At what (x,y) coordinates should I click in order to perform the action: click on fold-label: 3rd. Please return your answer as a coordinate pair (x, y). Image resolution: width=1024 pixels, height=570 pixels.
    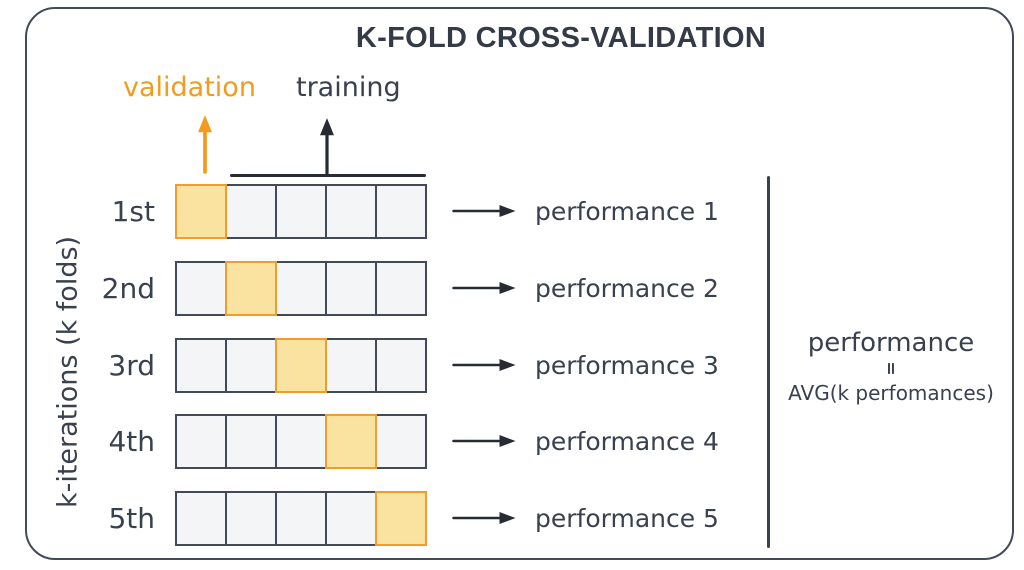
    Looking at the image, I should click on (131, 365).